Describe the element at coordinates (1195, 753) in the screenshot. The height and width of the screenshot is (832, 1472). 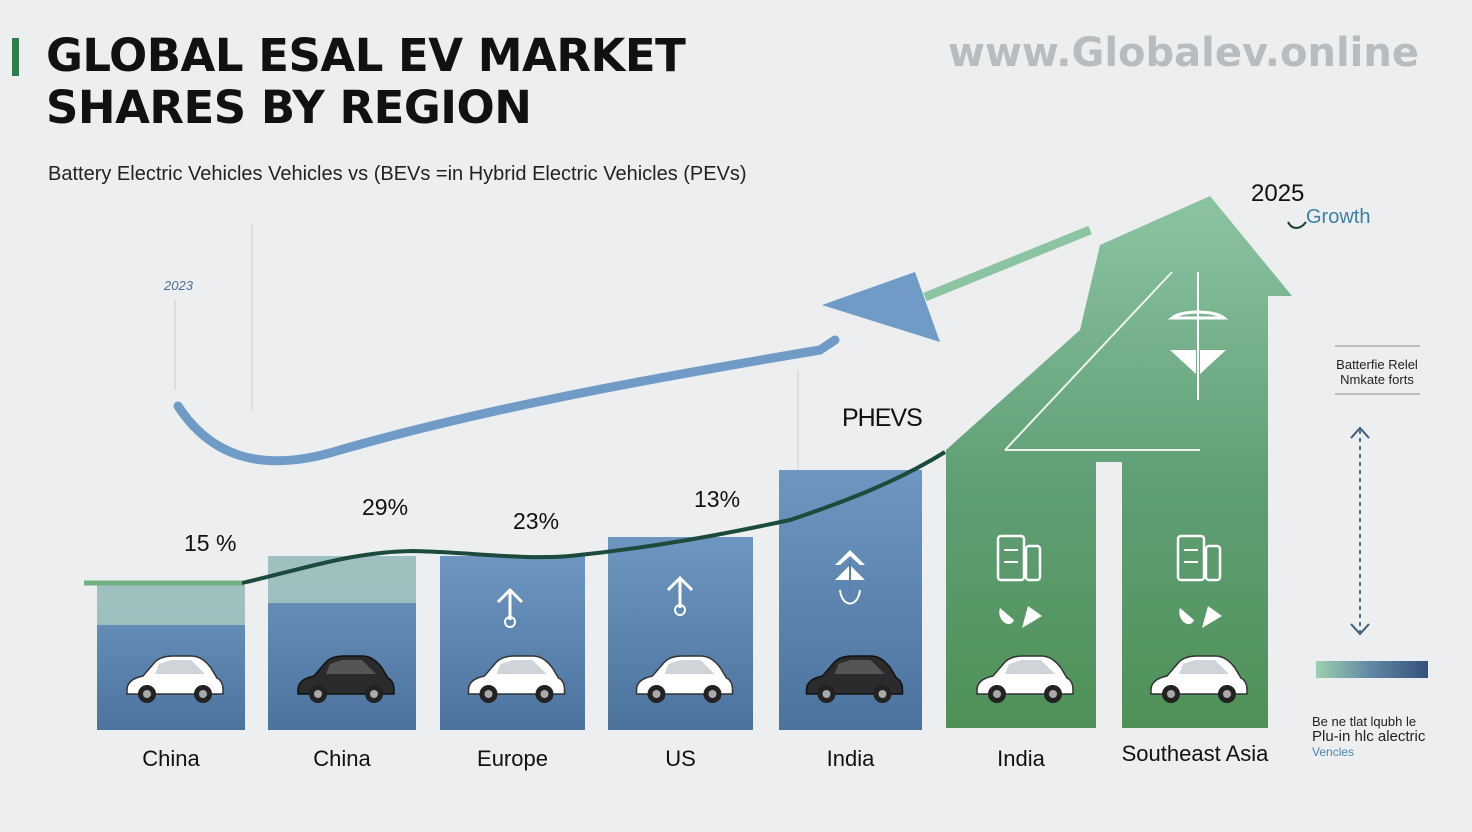
I see `category-label: Southeast Asia` at that location.